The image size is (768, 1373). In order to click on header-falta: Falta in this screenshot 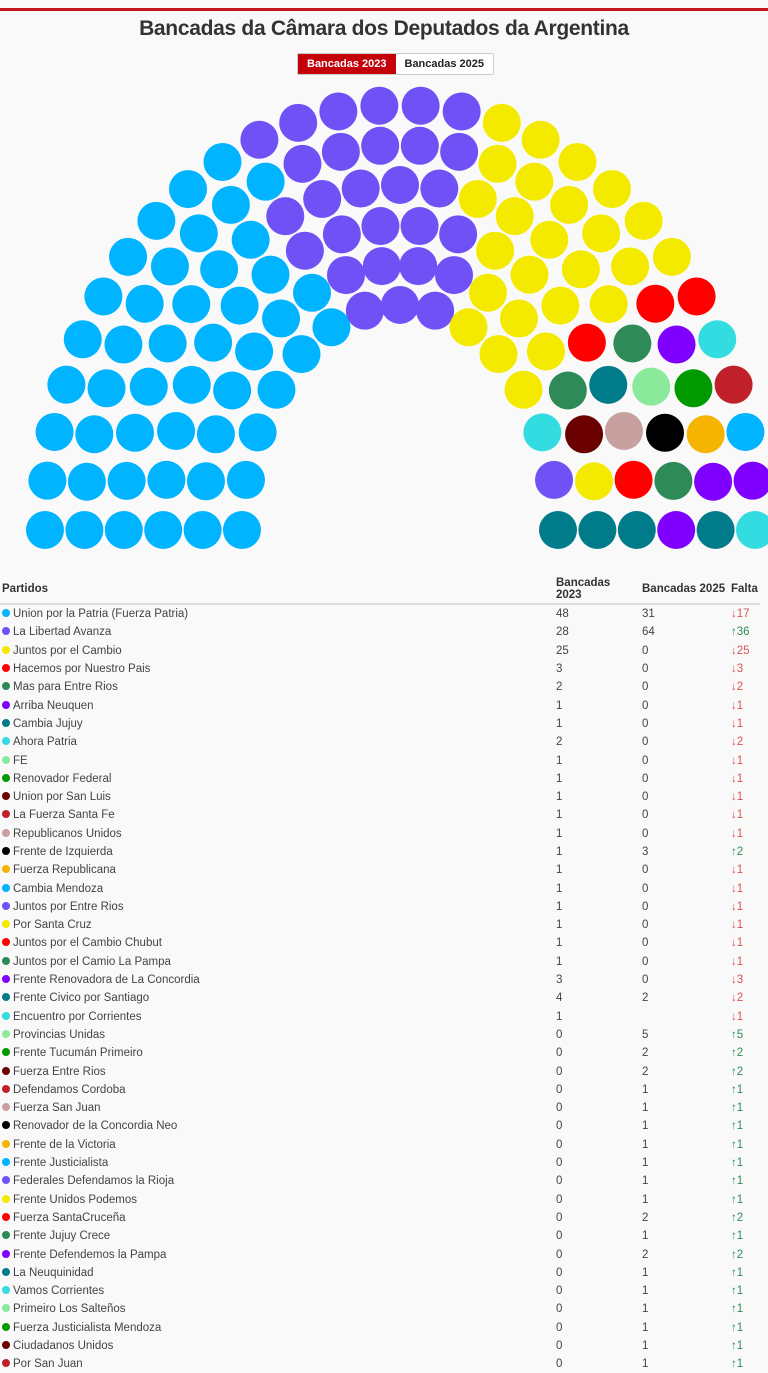, I will do `click(744, 591)`.